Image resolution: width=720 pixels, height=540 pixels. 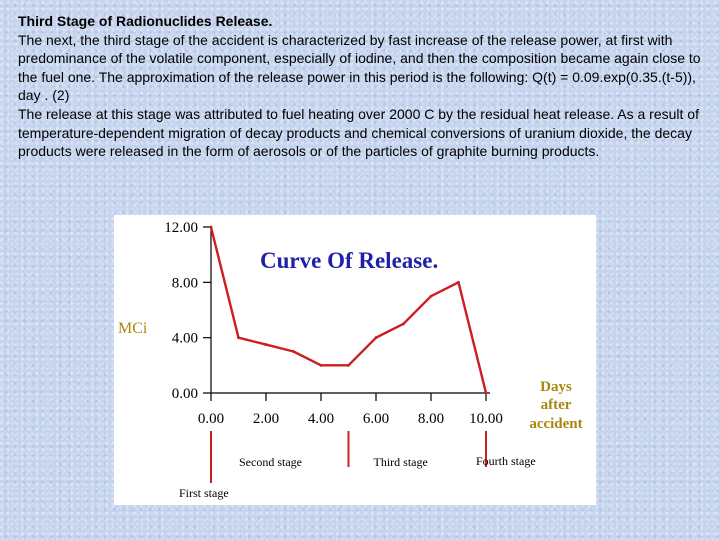 What do you see at coordinates (133, 328) in the screenshot?
I see `y-axis-label: MCi` at bounding box center [133, 328].